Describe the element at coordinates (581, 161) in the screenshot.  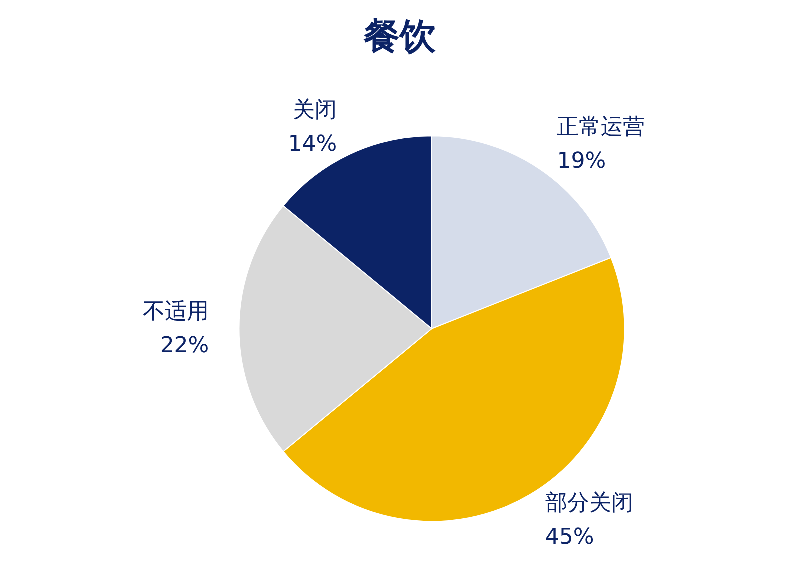
I see `data-label: 19%` at that location.